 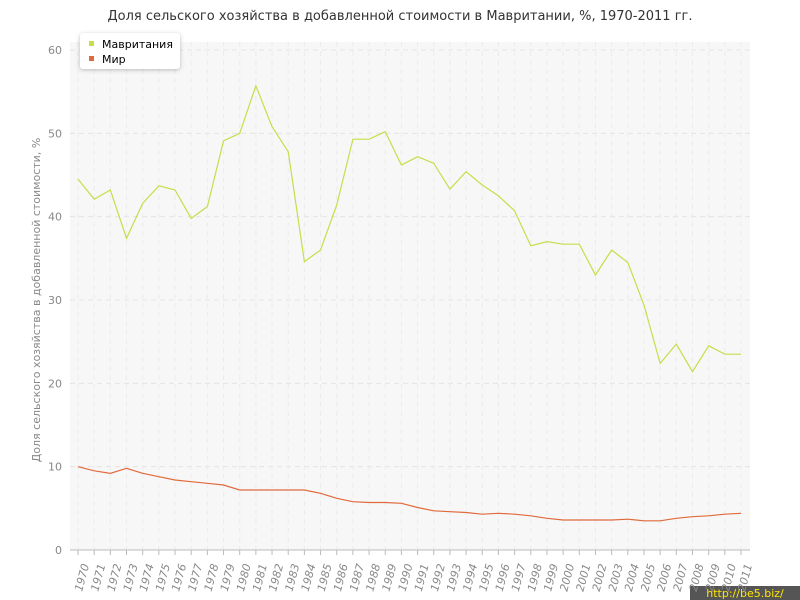 What do you see at coordinates (55, 467) in the screenshot?
I see `y-tick-label: 10` at bounding box center [55, 467].